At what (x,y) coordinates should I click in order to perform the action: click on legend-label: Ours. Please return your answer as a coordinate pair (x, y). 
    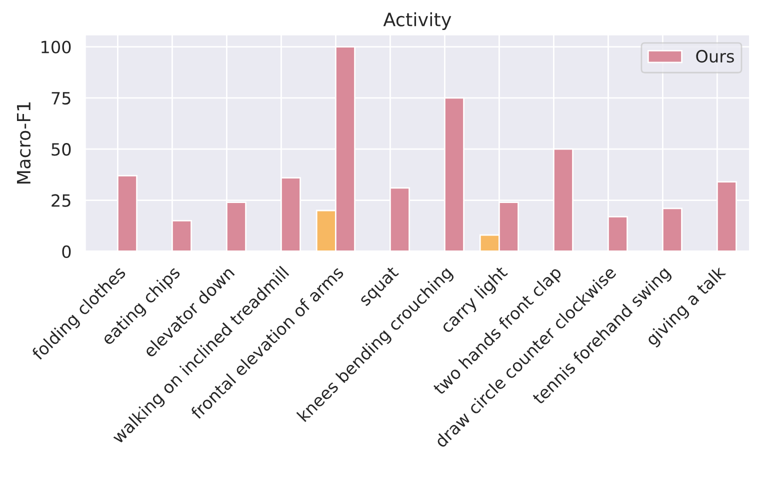
    Looking at the image, I should click on (715, 56).